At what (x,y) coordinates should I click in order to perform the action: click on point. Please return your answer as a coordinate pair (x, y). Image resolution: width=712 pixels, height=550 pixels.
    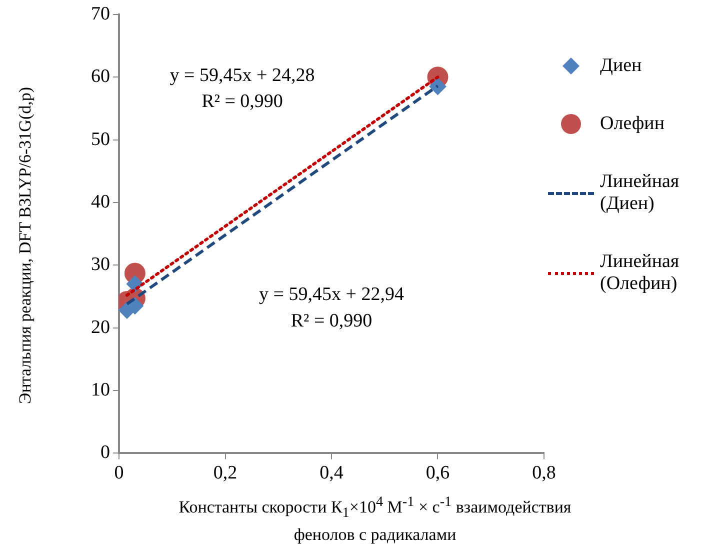
    Looking at the image, I should click on (437, 86).